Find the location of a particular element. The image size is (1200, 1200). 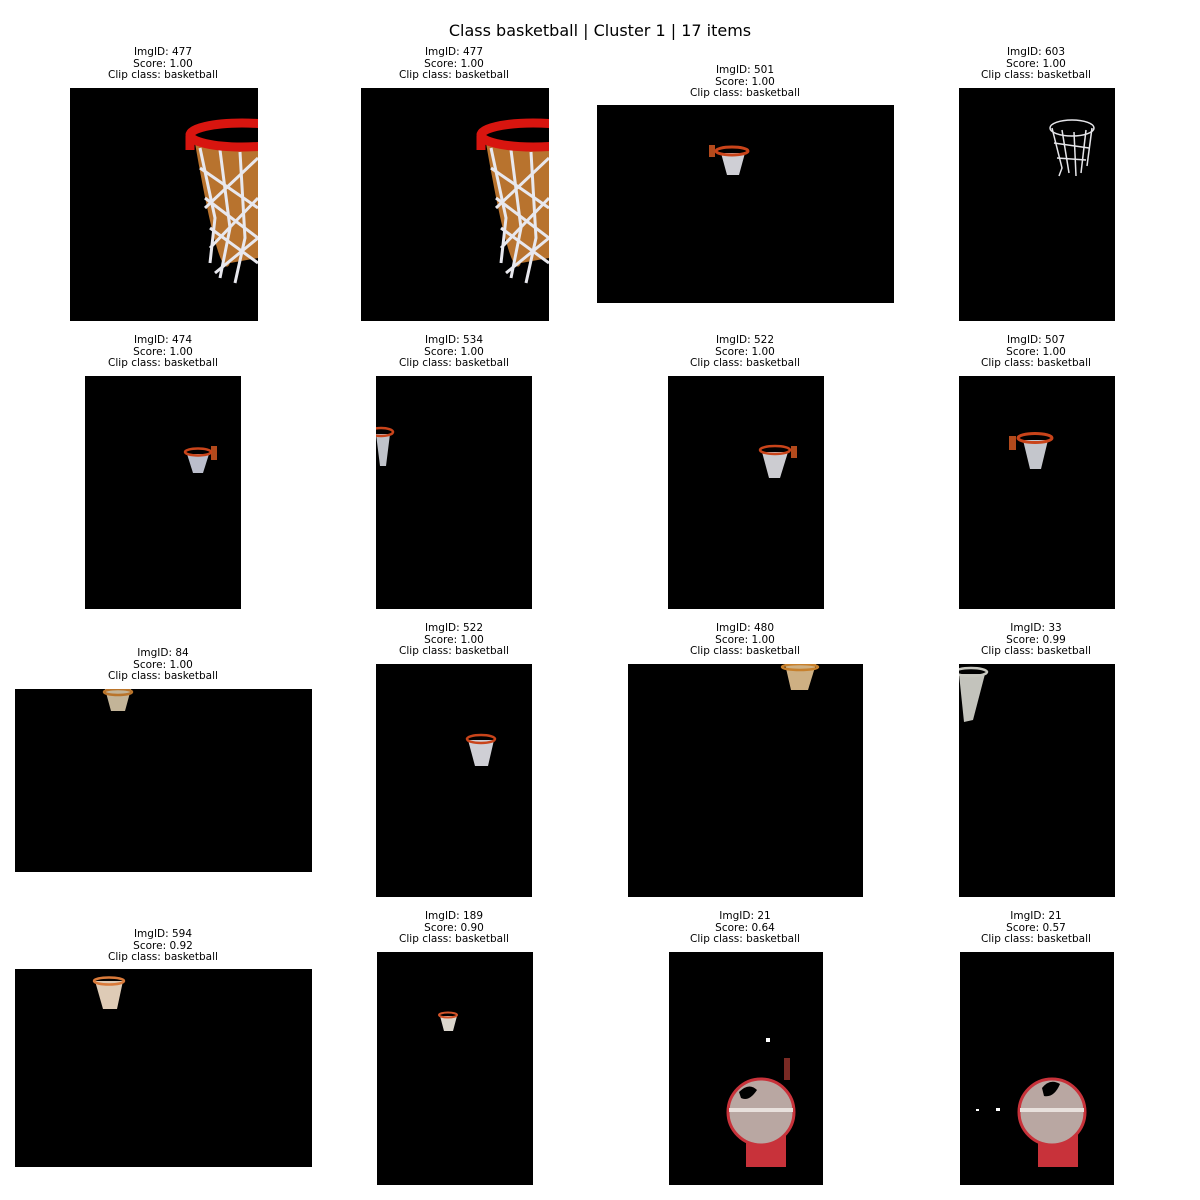

score-label: Score: 0.90 is located at coordinates (454, 927).